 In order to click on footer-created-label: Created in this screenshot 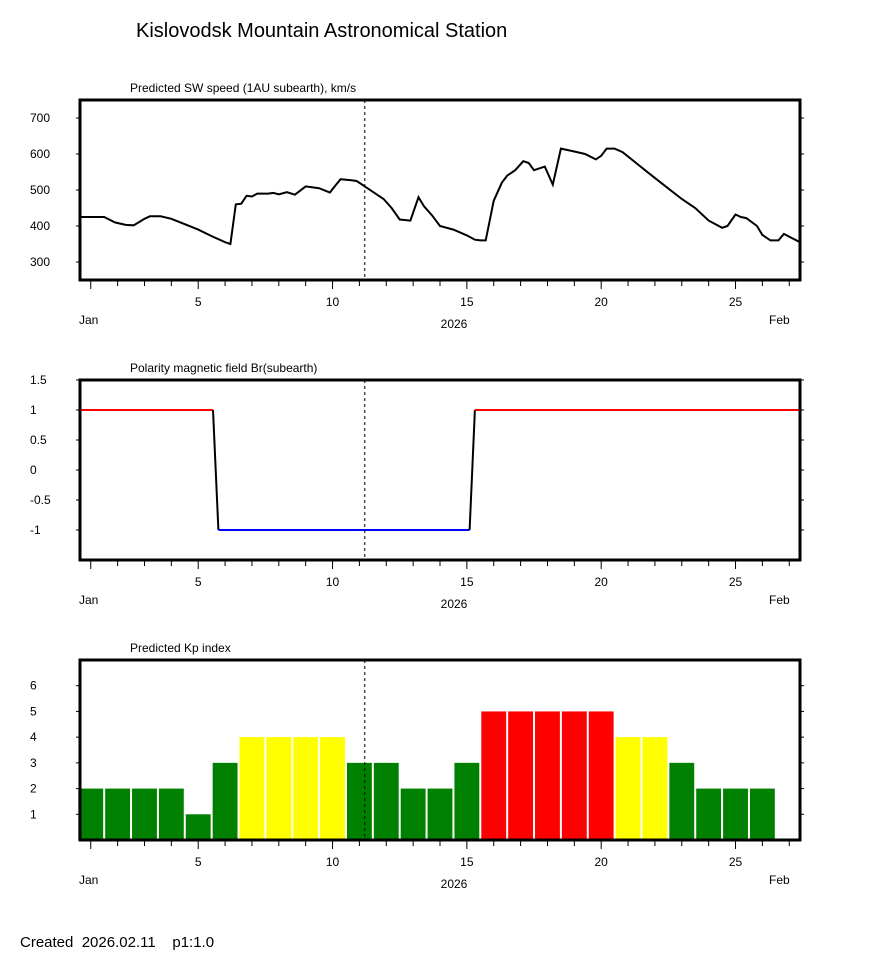, I will do `click(47, 942)`.